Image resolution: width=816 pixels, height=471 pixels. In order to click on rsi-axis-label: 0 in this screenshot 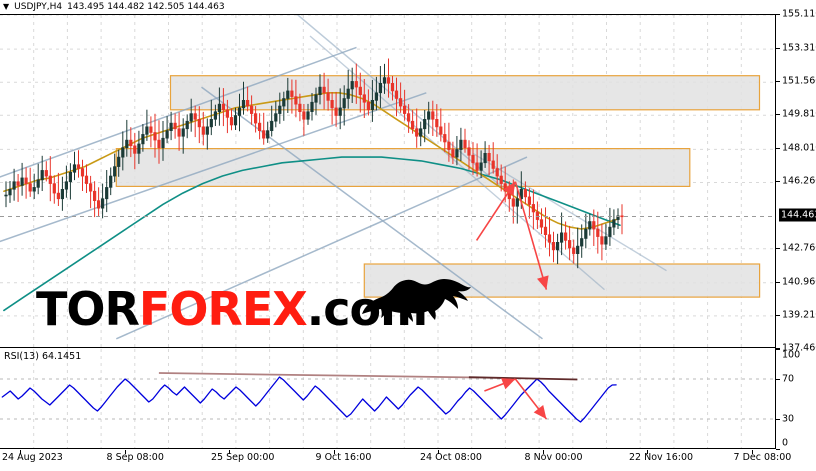, I will do `click(785, 443)`.